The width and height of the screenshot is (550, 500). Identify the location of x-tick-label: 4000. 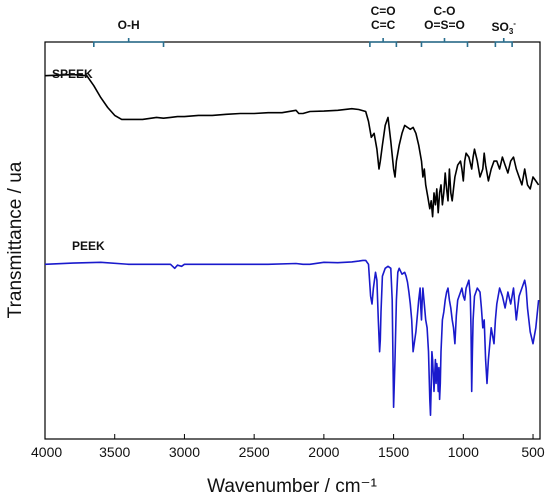
(46, 452).